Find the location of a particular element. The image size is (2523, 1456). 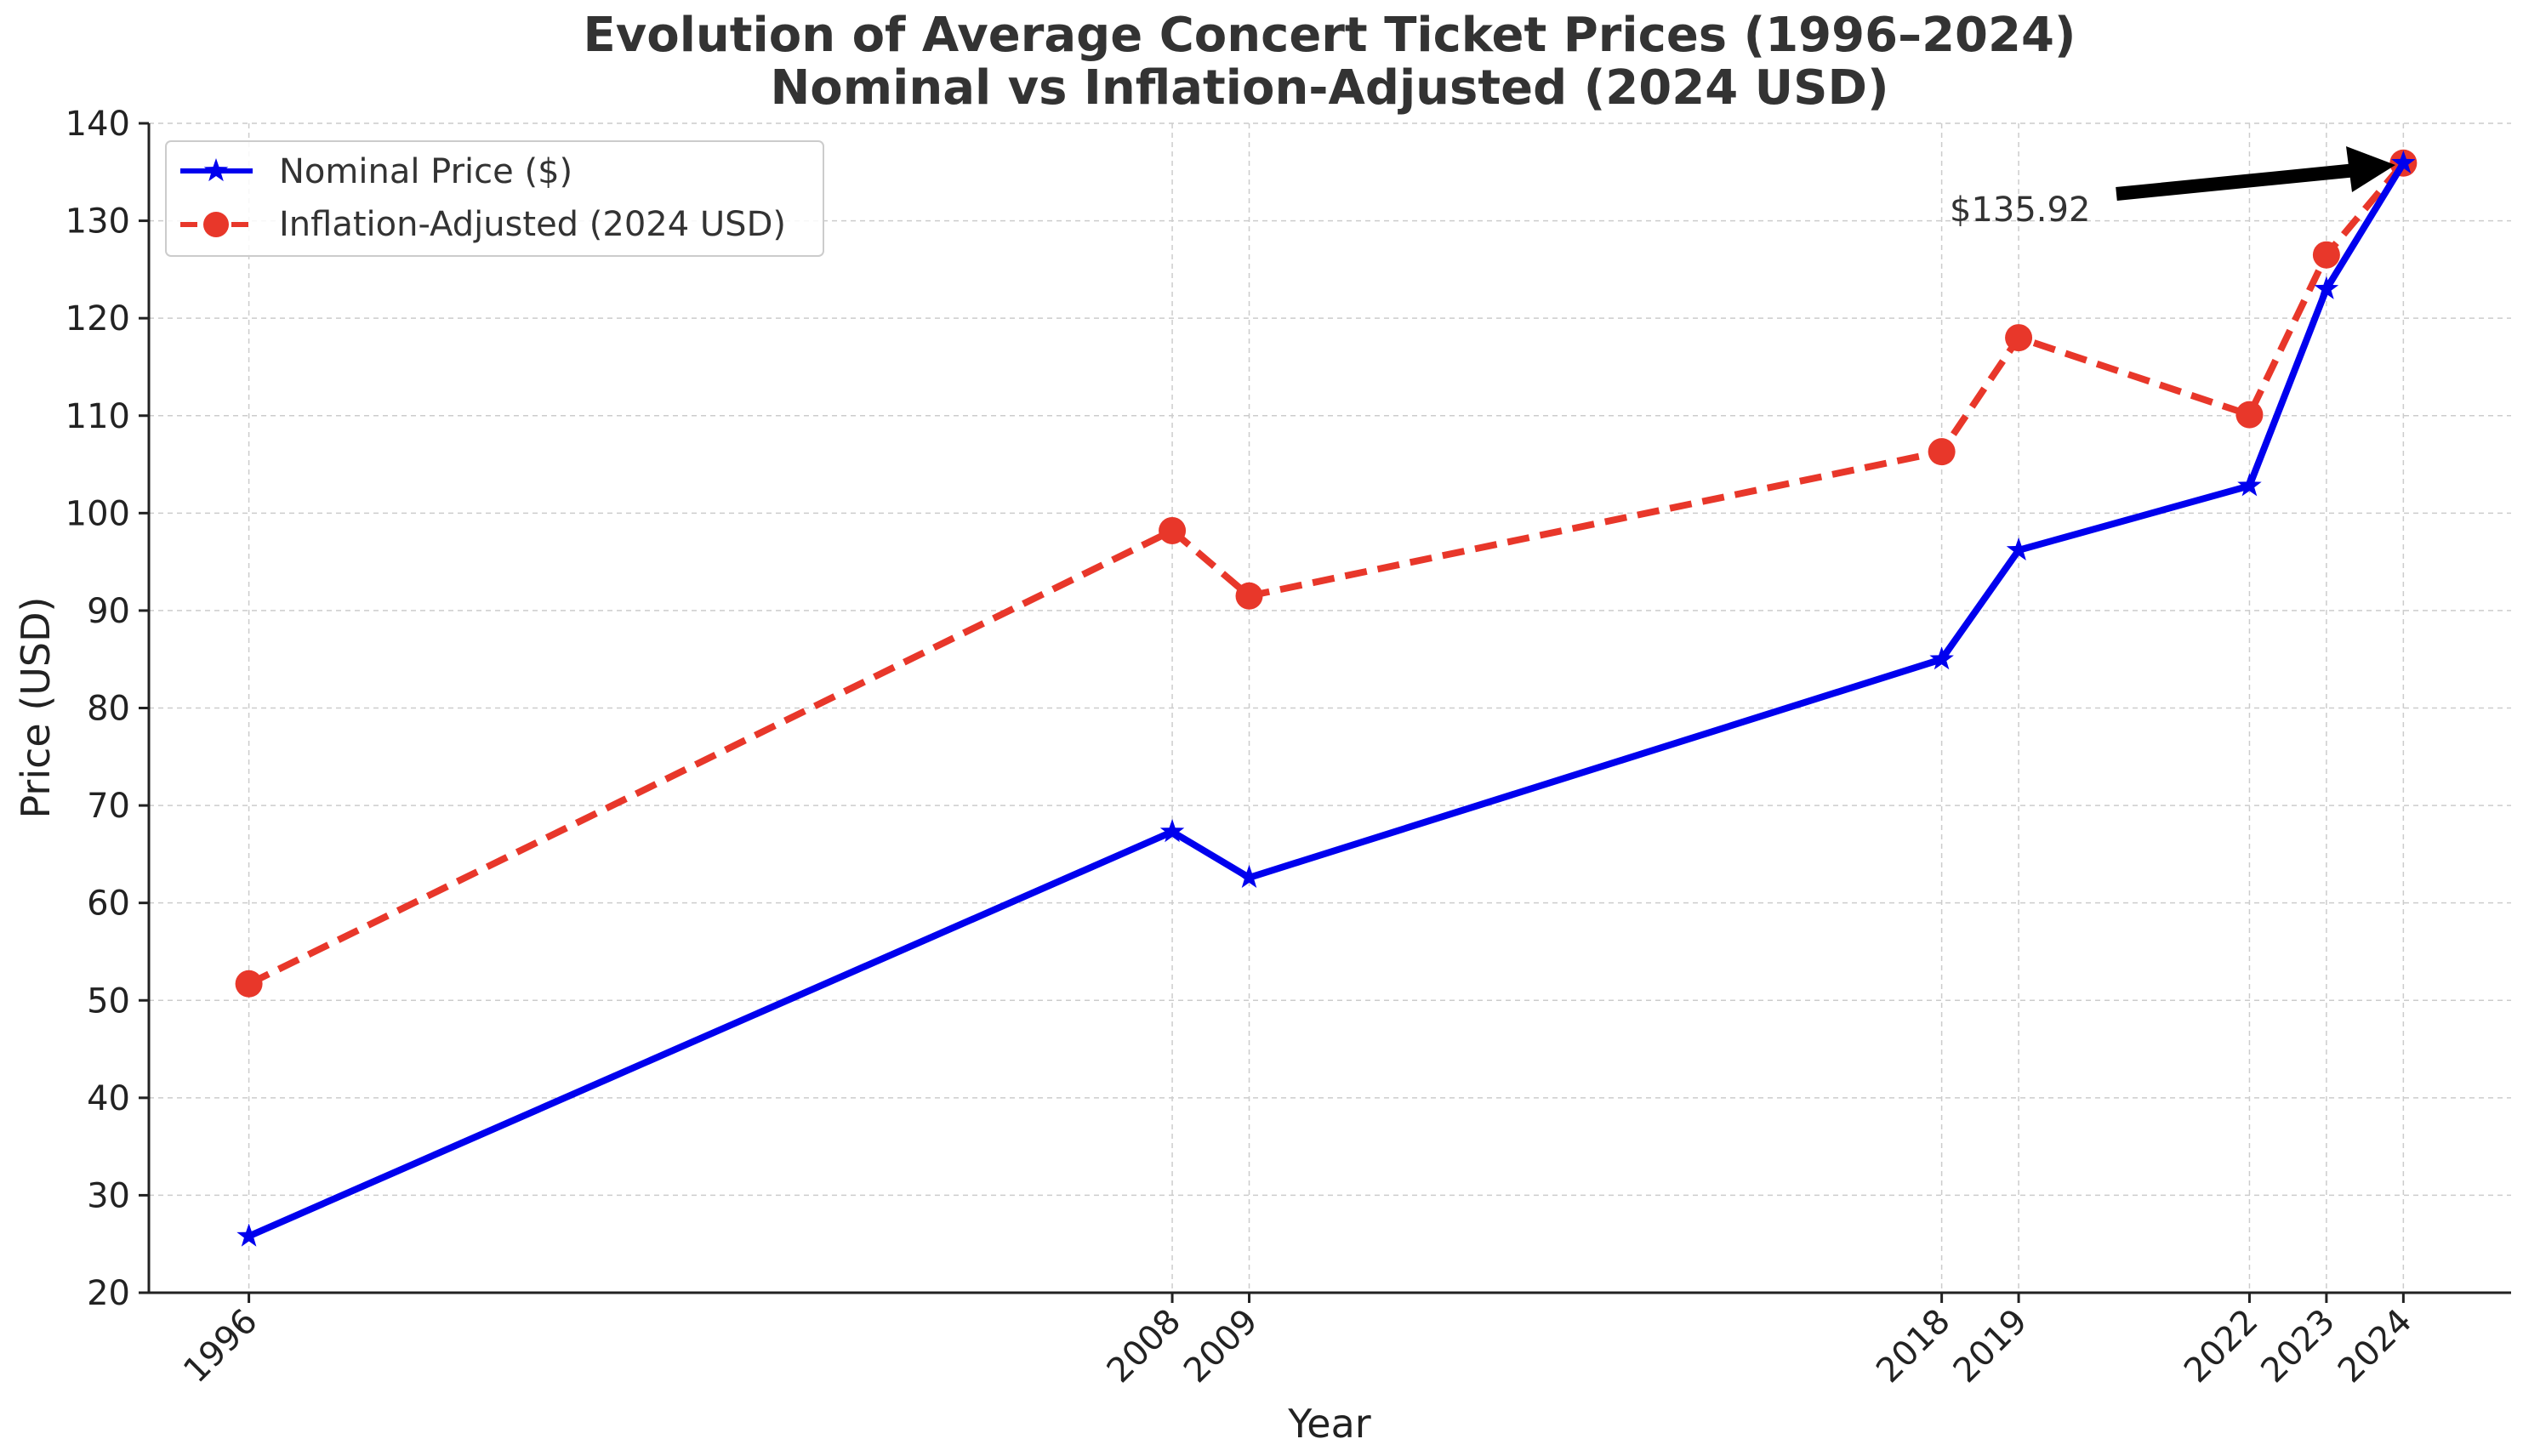

y-tick-label: 40 is located at coordinates (108, 1098).